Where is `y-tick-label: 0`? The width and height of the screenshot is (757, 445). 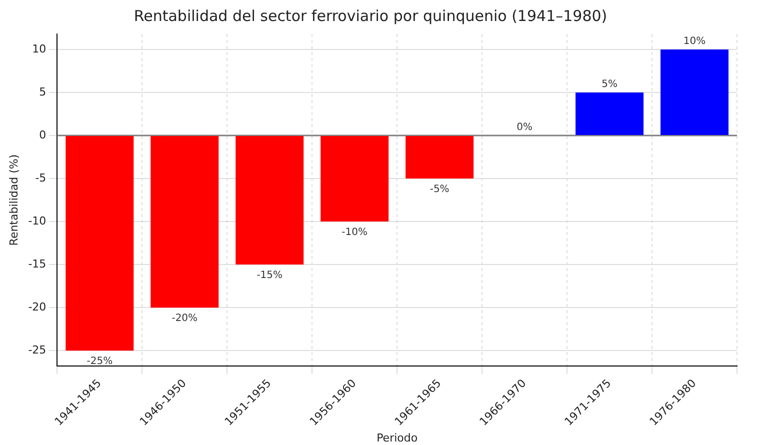
y-tick-label: 0 is located at coordinates (42, 135).